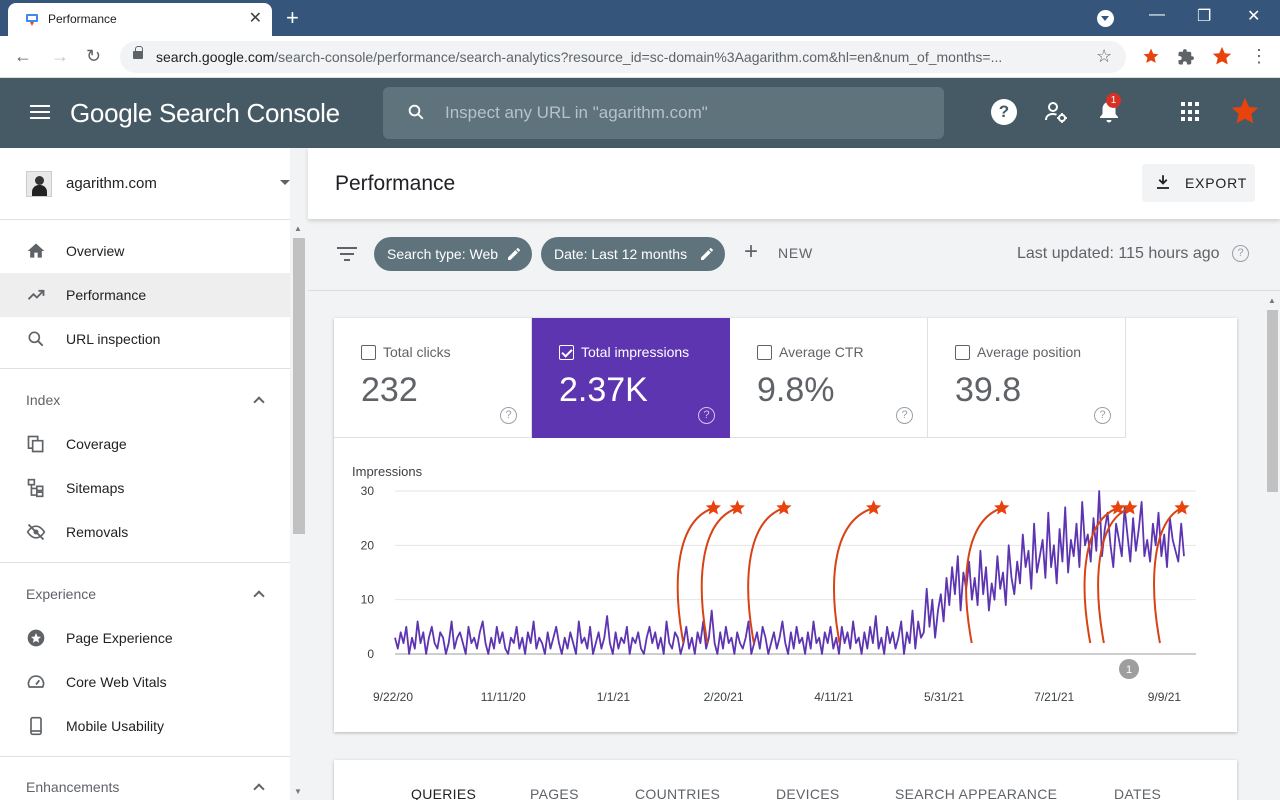 This screenshot has height=800, width=1280. Describe the element at coordinates (1056, 112) in the screenshot. I see `user-settings-icon` at that location.